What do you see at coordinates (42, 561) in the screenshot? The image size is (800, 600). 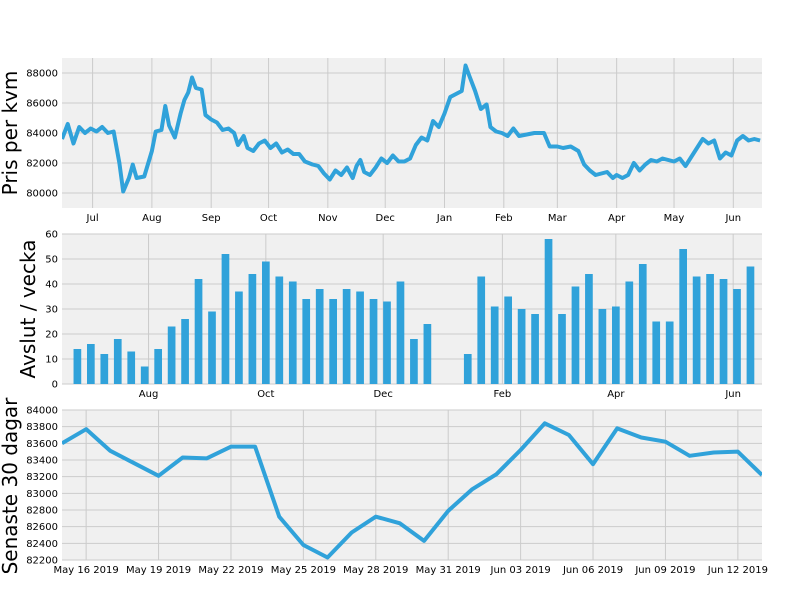 I see `y-tick-label: 82200` at bounding box center [42, 561].